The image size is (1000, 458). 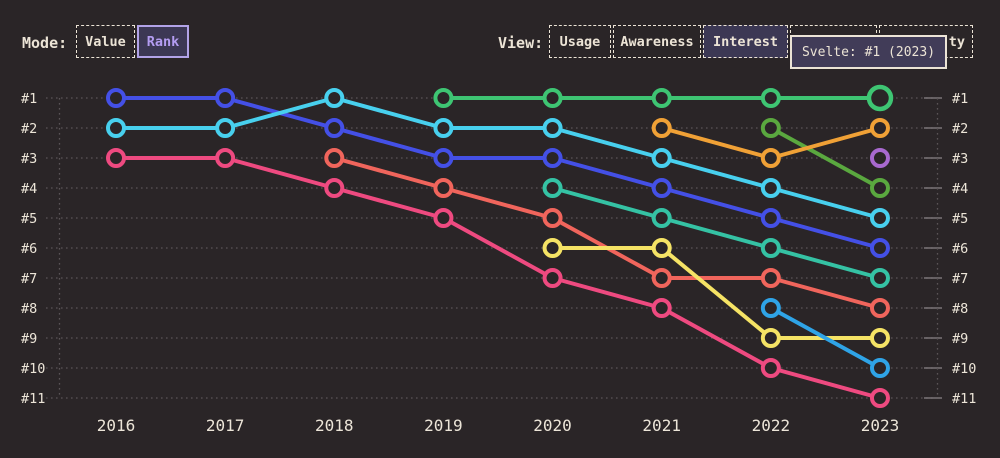 I want to click on rank-label-right: #8, so click(x=960, y=309).